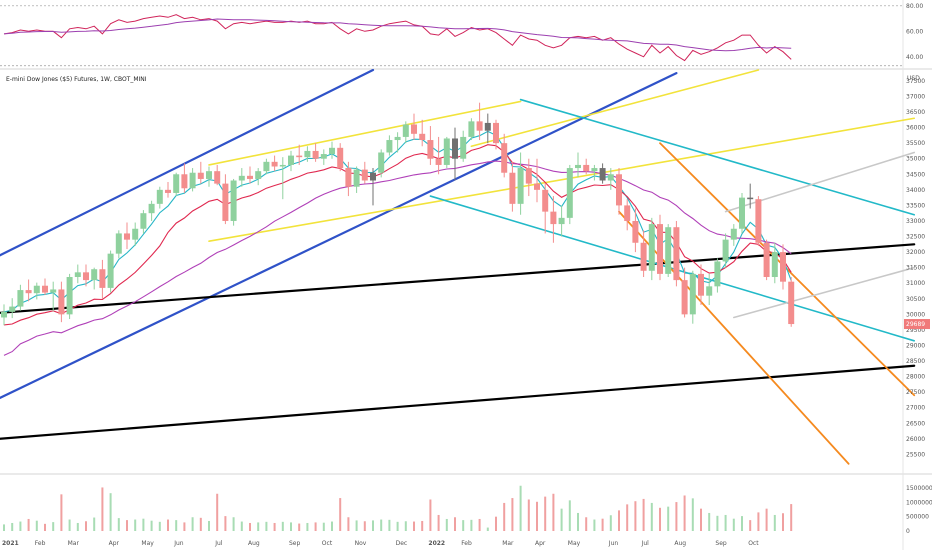 The width and height of the screenshot is (932, 550). What do you see at coordinates (915, 237) in the screenshot?
I see `price-tick-label: 32500` at bounding box center [915, 237].